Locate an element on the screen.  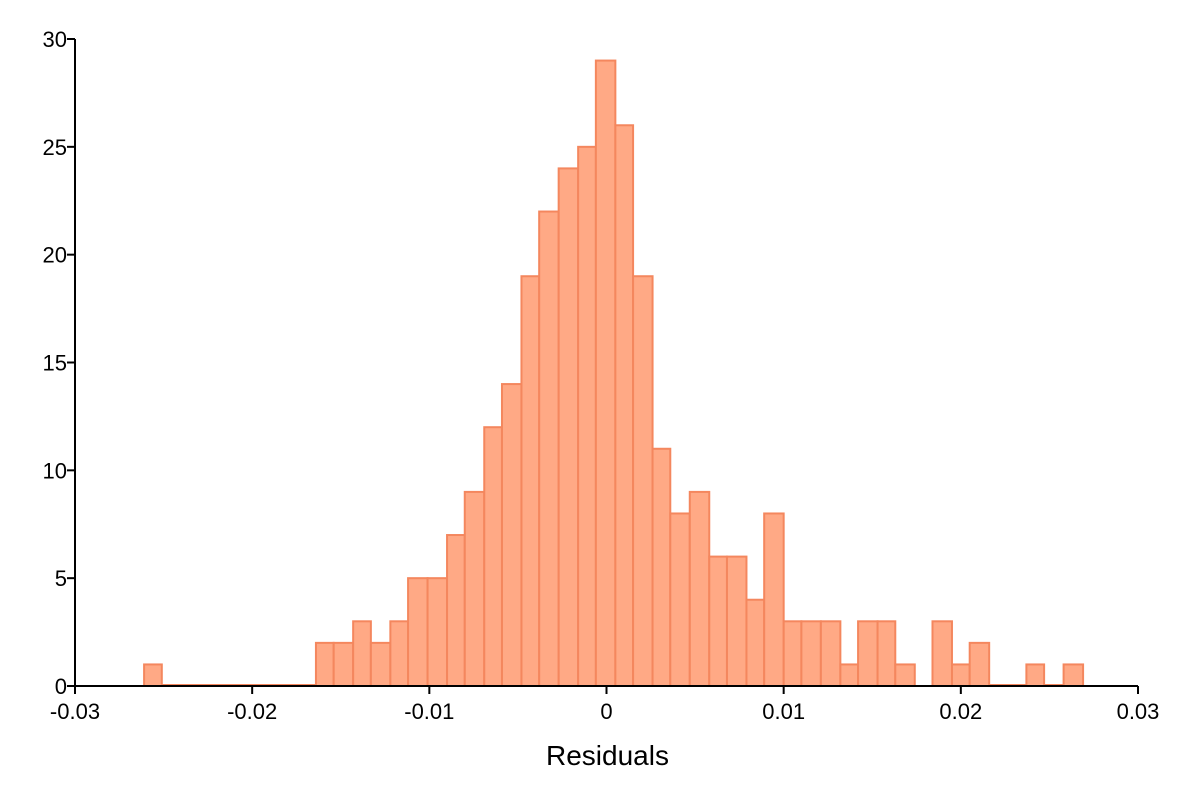
y-ticks: 0 5 10 15 20 25 30 is located at coordinates (59, 363).